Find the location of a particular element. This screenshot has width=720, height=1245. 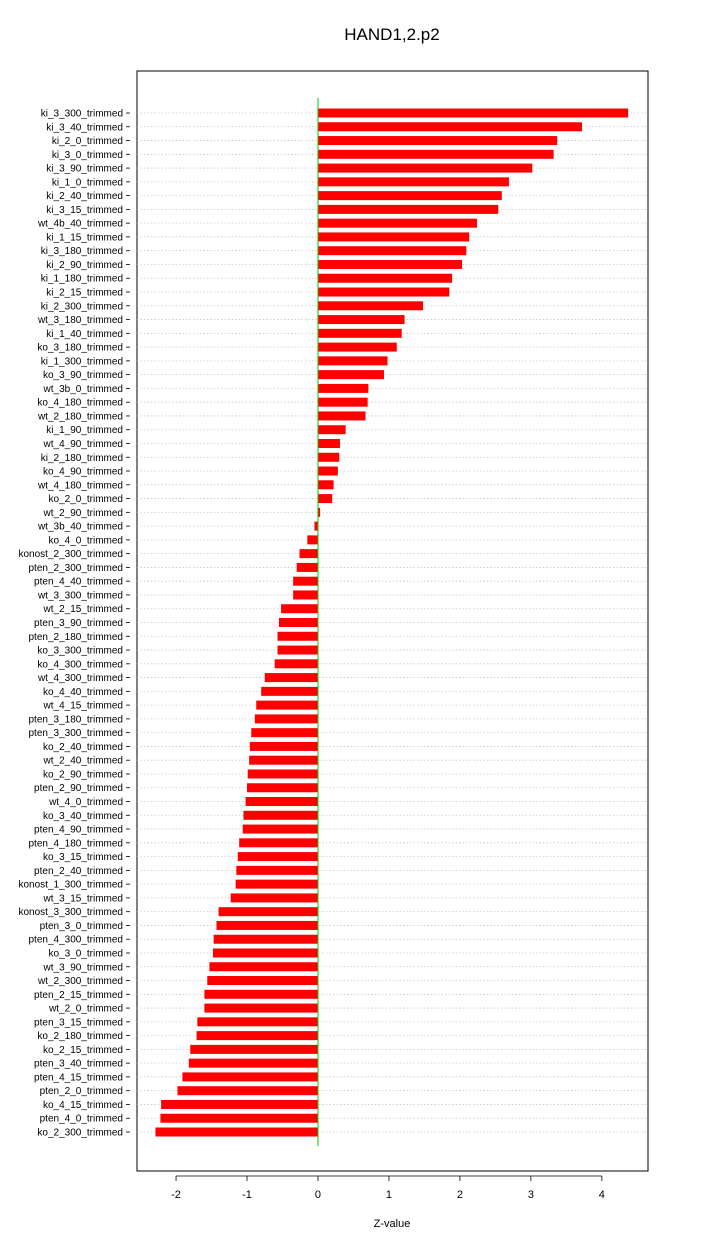

category-label: ki_1_0_trimmed is located at coordinates (87, 182).